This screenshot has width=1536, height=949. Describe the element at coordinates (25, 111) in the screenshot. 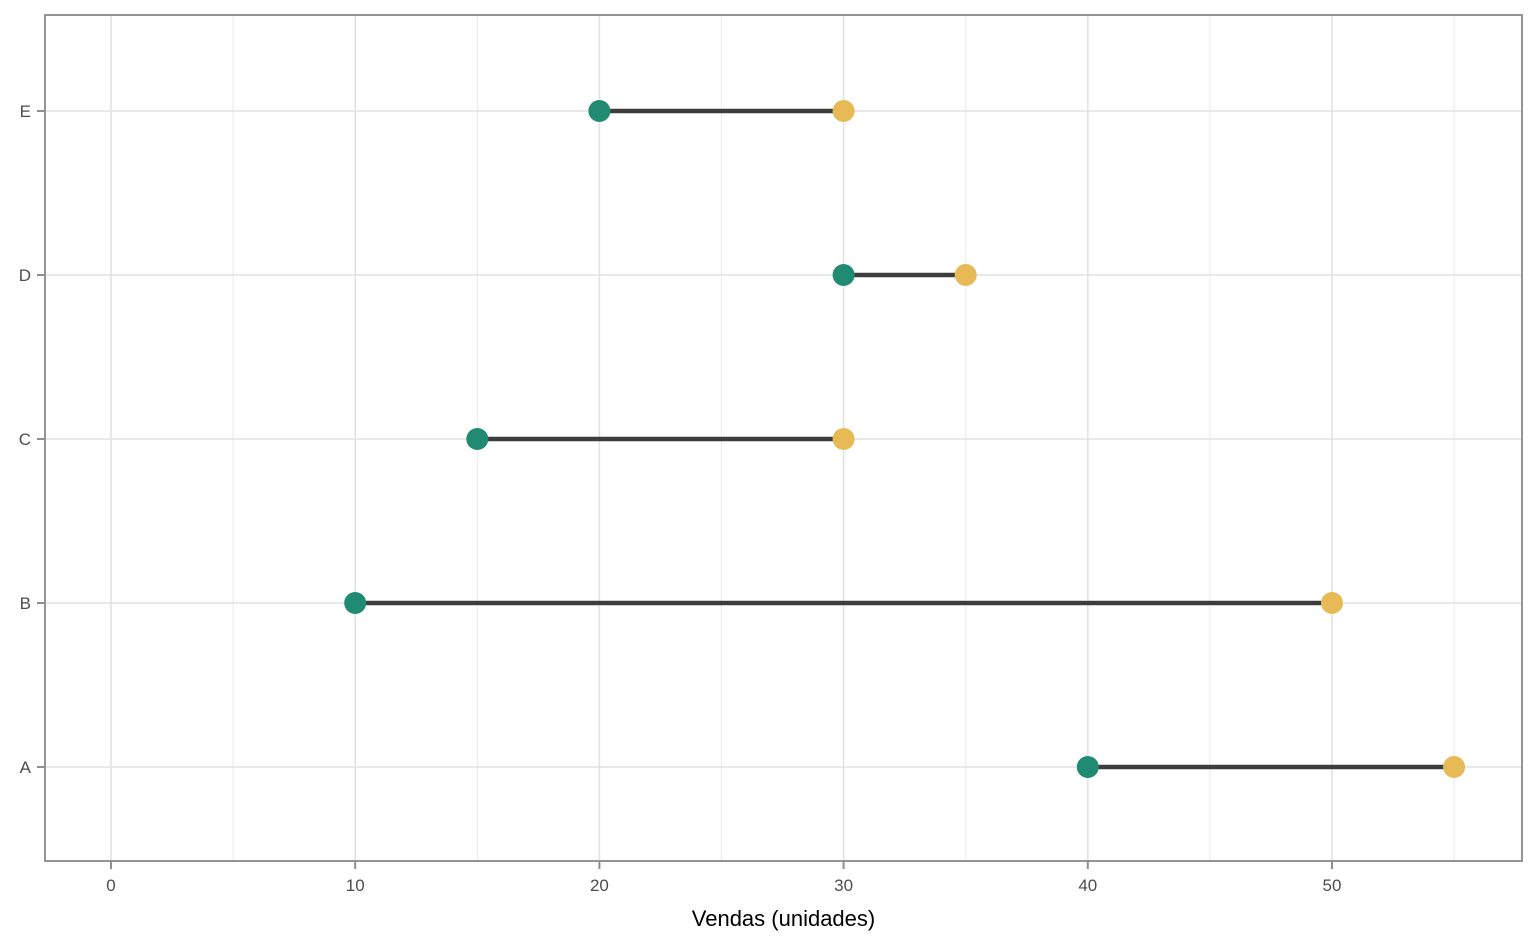

I see `y-tick-label: E` at that location.